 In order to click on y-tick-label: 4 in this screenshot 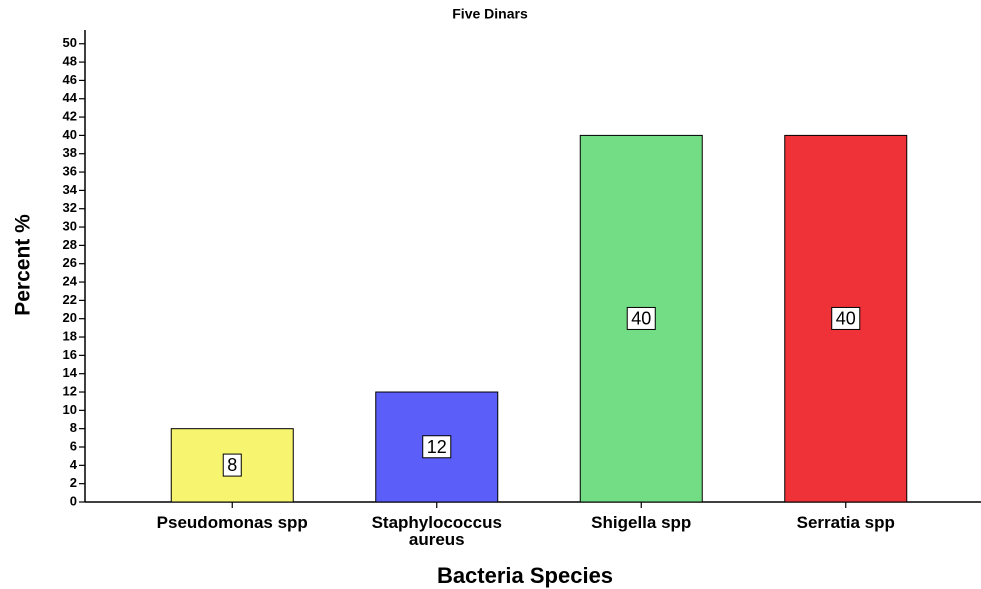, I will do `click(74, 464)`.